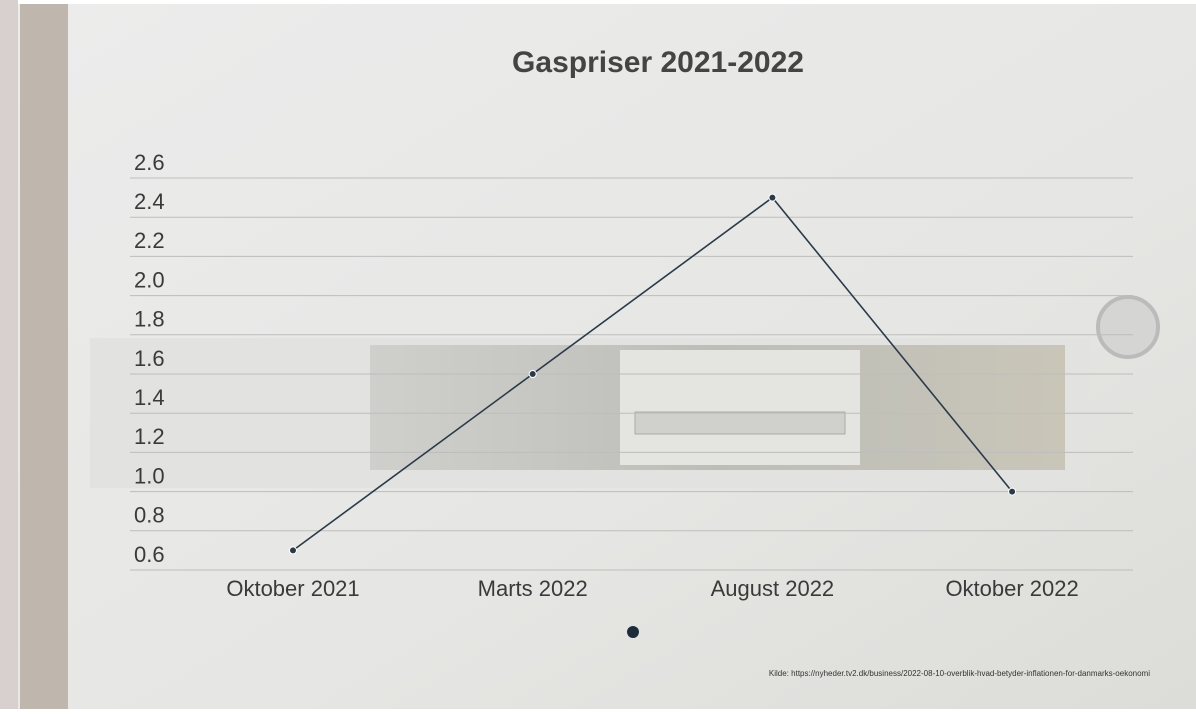 The width and height of the screenshot is (1196, 714). I want to click on y-tick-label: 0.6, so click(149, 554).